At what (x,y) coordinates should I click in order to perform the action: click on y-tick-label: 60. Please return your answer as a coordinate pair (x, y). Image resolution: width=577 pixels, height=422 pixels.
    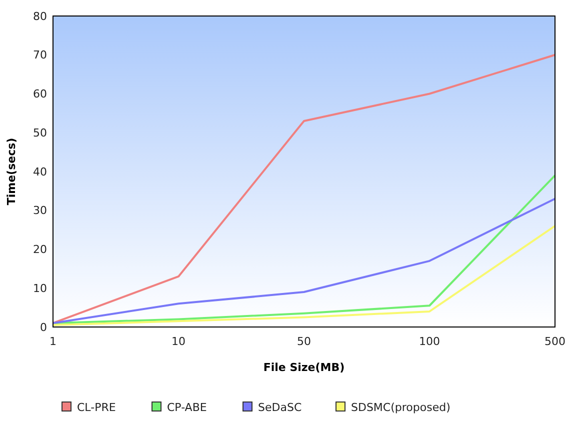
    Looking at the image, I should click on (40, 94).